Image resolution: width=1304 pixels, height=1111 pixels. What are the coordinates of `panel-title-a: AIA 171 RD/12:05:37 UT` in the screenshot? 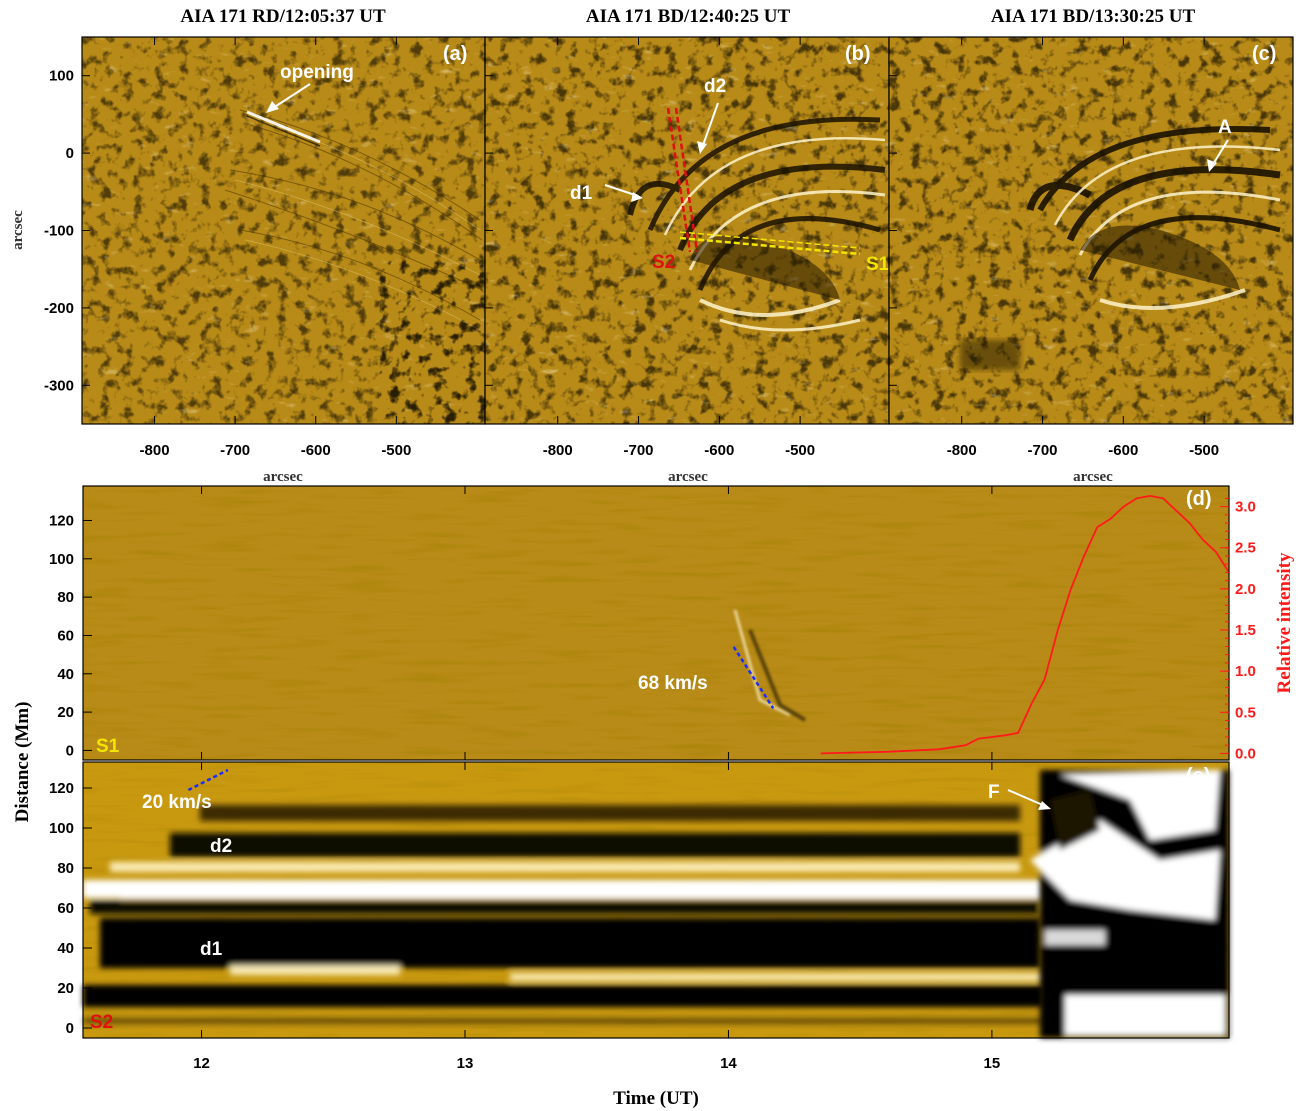 It's located at (283, 16).